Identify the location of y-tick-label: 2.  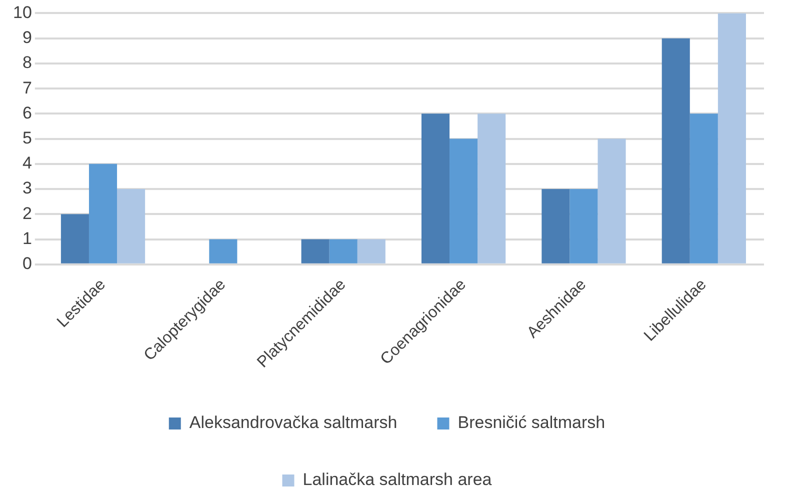
(27, 213).